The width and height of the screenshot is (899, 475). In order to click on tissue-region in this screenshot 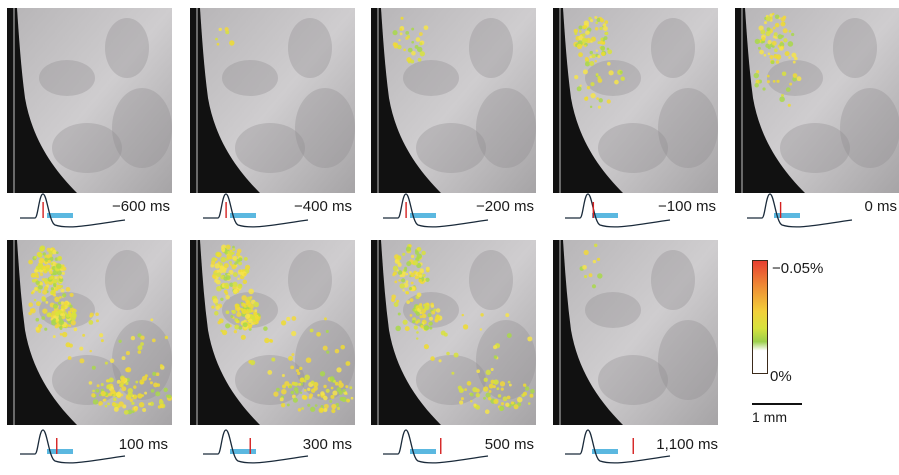, I will do `click(277, 100)`.